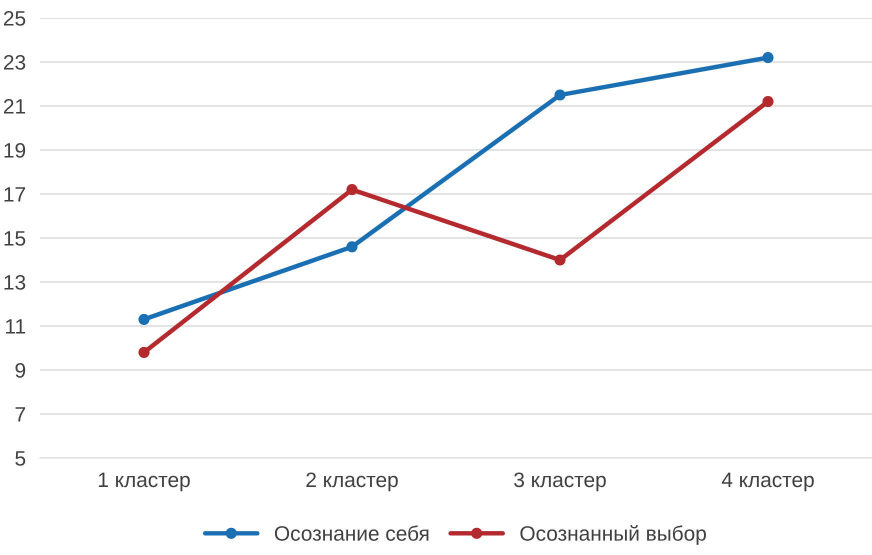  I want to click on y-tick-label: 17, so click(15, 194).